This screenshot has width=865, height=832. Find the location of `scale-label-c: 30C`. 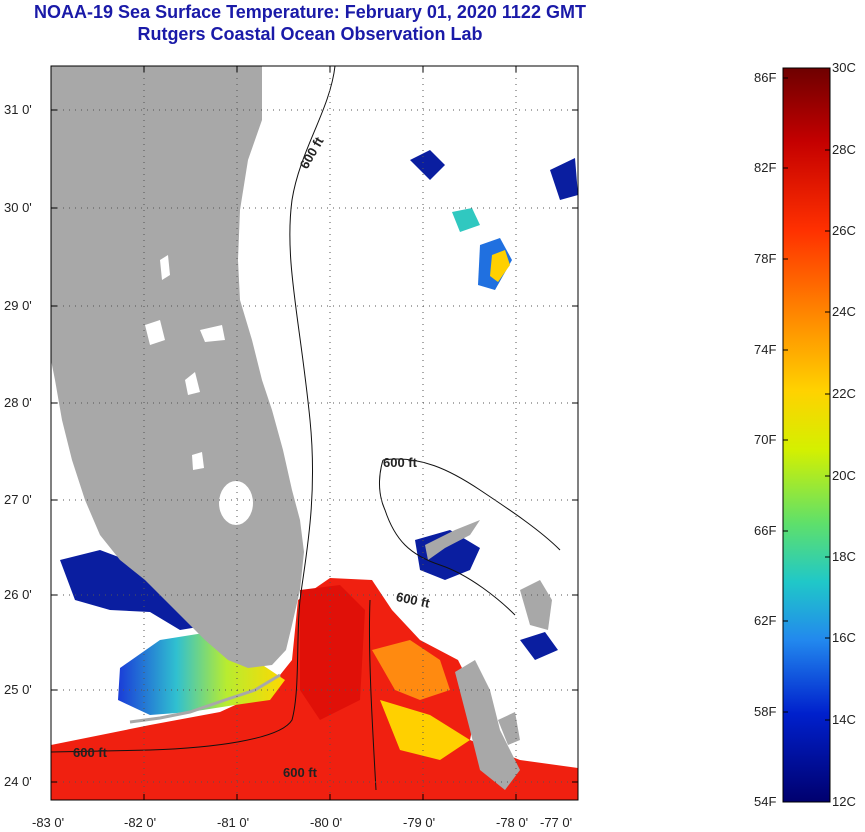

scale-label-c: 30C is located at coordinates (844, 67).